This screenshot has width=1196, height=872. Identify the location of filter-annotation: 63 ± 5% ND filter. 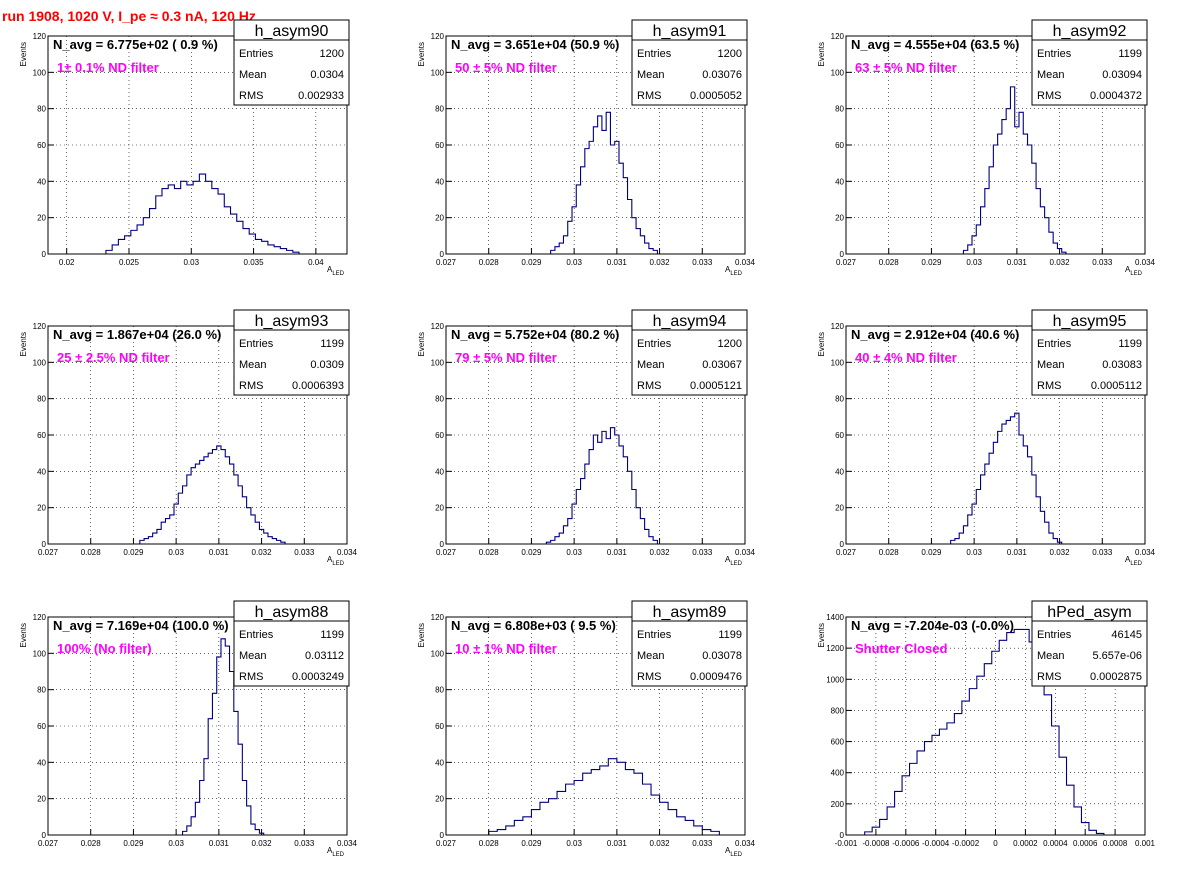
(906, 67).